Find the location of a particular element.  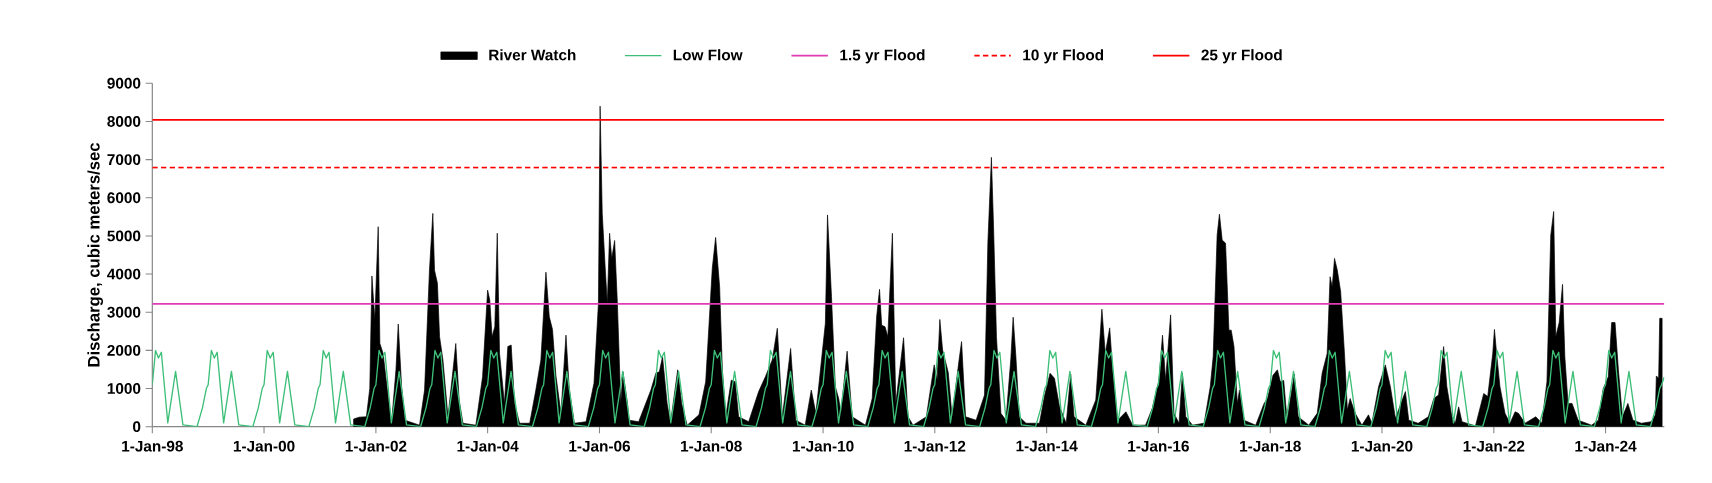

y-tick-label: 0 is located at coordinates (137, 427).